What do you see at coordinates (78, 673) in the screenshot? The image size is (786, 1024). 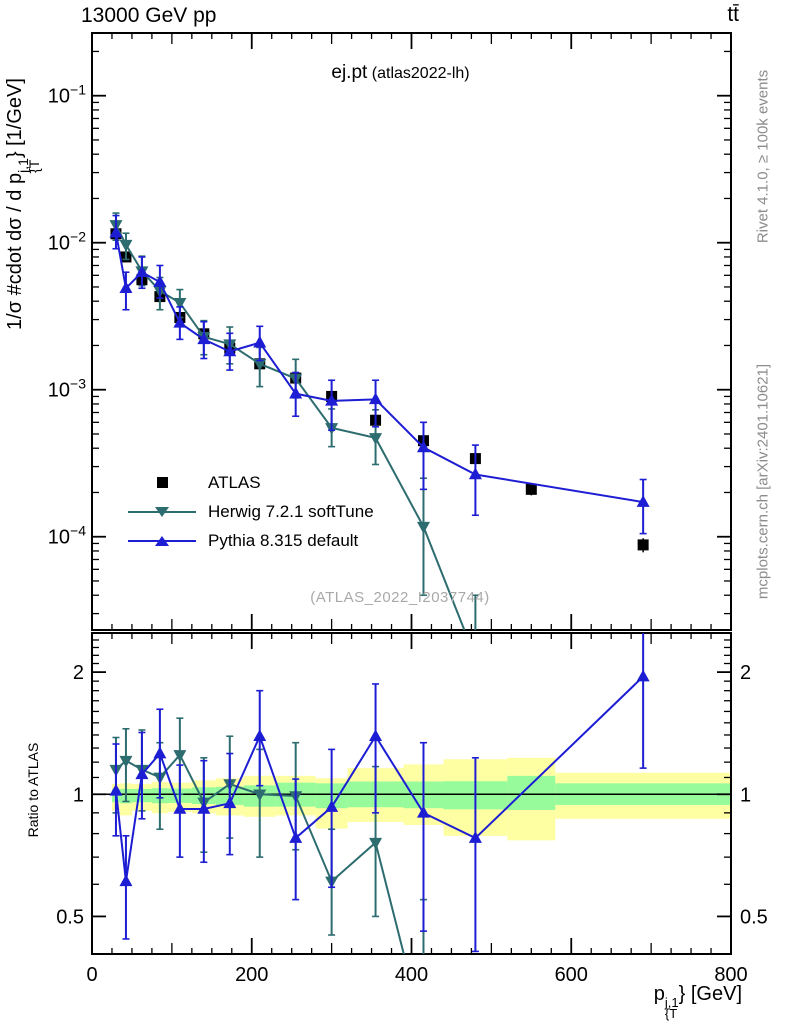 I see `ratio-tick-label-left: 2` at bounding box center [78, 673].